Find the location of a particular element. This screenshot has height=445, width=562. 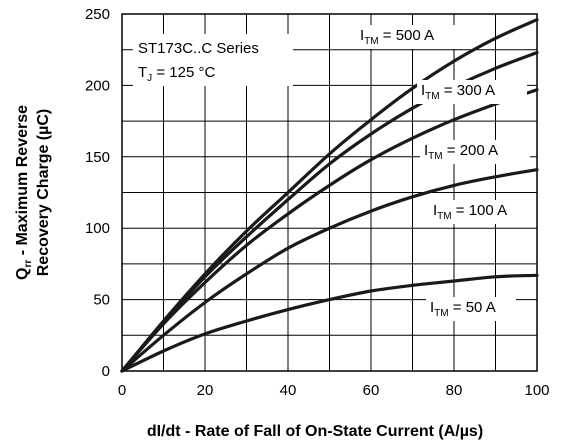

temperature-annotation: TJ = 125 °C is located at coordinates (176, 74).